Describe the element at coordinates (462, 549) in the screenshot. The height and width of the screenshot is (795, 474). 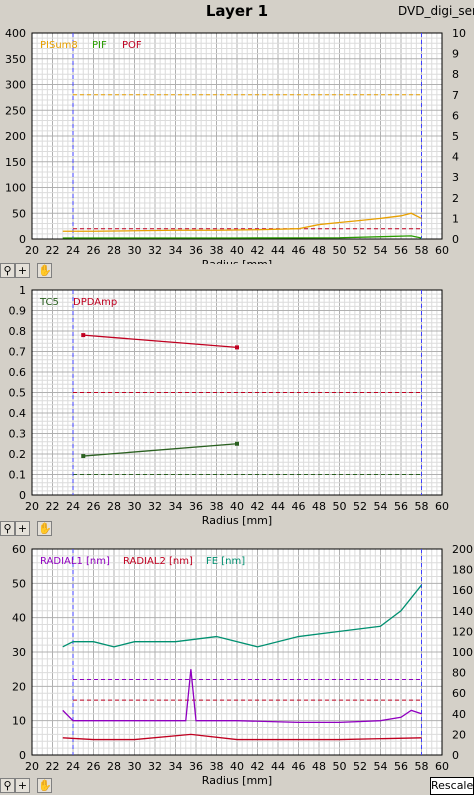
I see `y2-tick-label: 200` at that location.